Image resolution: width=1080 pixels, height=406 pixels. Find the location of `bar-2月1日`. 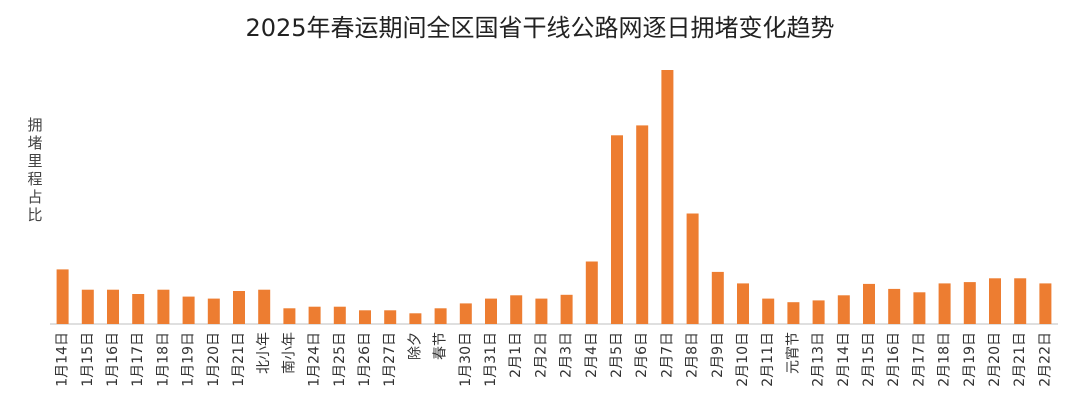

bar-2月1日 is located at coordinates (516, 309).